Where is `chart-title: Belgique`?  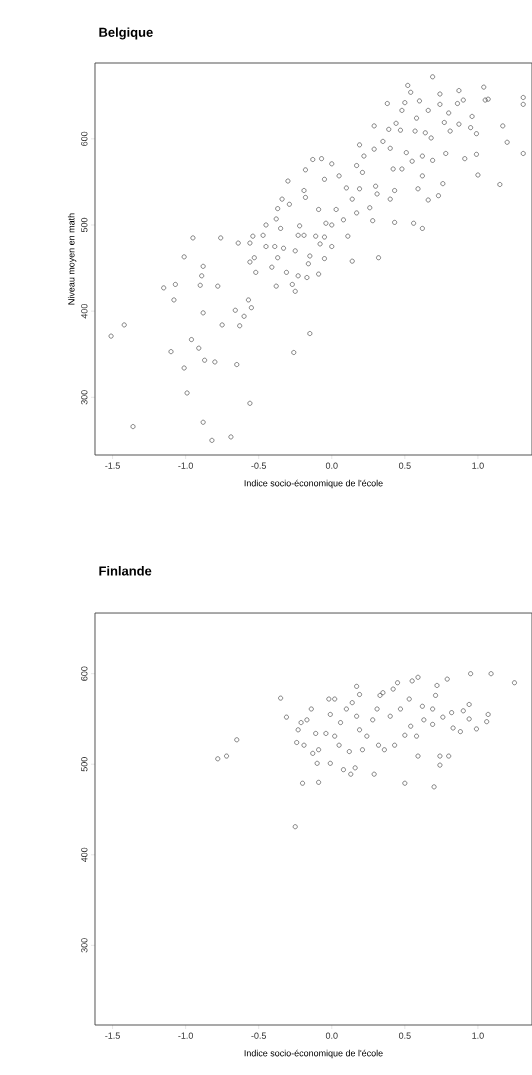
chart-title: Belgique is located at coordinates (126, 33).